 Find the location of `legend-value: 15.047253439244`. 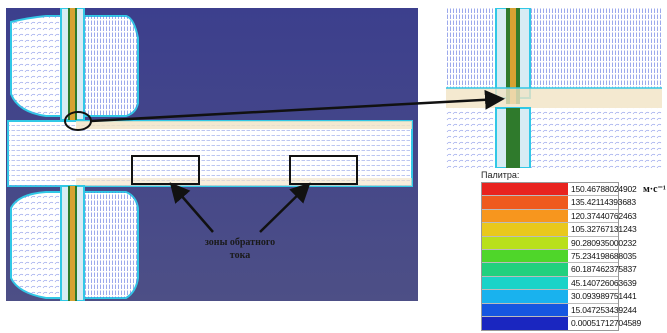

legend-value: 15.047253439244 is located at coordinates (604, 309).